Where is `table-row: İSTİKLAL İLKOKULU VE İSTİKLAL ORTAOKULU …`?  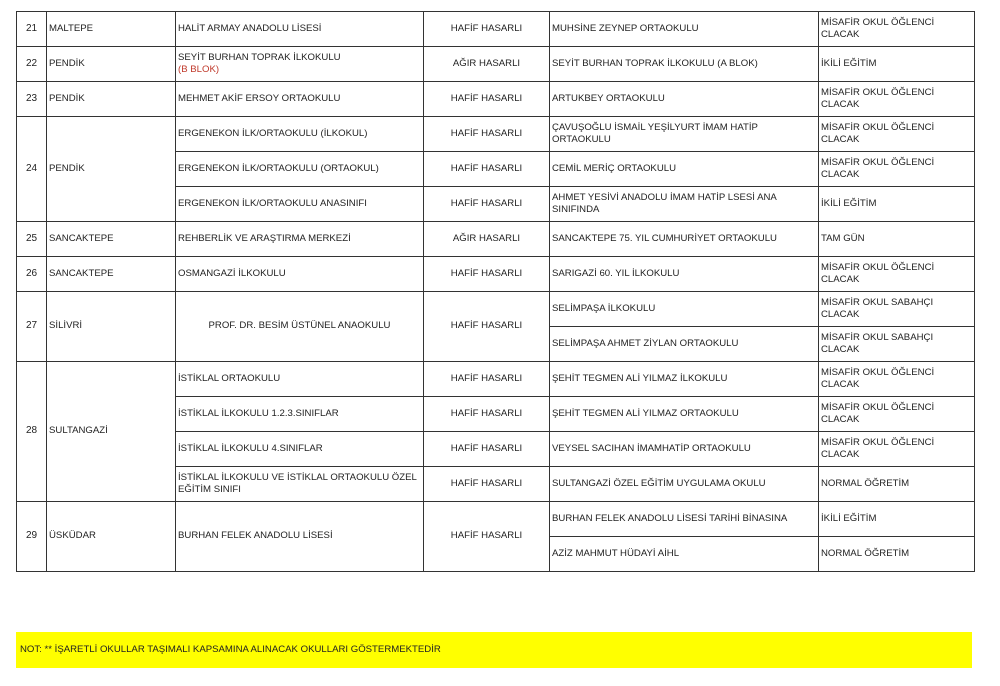 table-row: İSTİKLAL İLKOKULU VE İSTİKLAL ORTAOKULU … is located at coordinates (496, 484).